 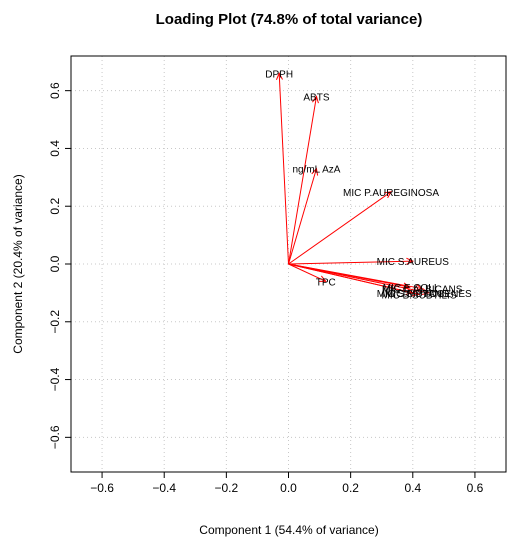 What do you see at coordinates (412, 488) in the screenshot?
I see `x-tick-label: 0.4` at bounding box center [412, 488].